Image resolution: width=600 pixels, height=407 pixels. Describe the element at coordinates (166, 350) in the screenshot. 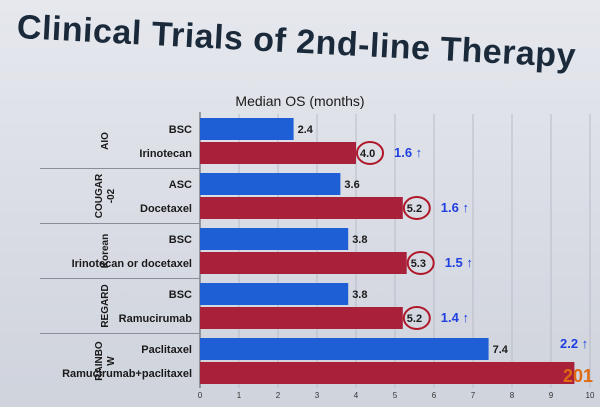

I see `bar-label: Paclitaxel` at that location.